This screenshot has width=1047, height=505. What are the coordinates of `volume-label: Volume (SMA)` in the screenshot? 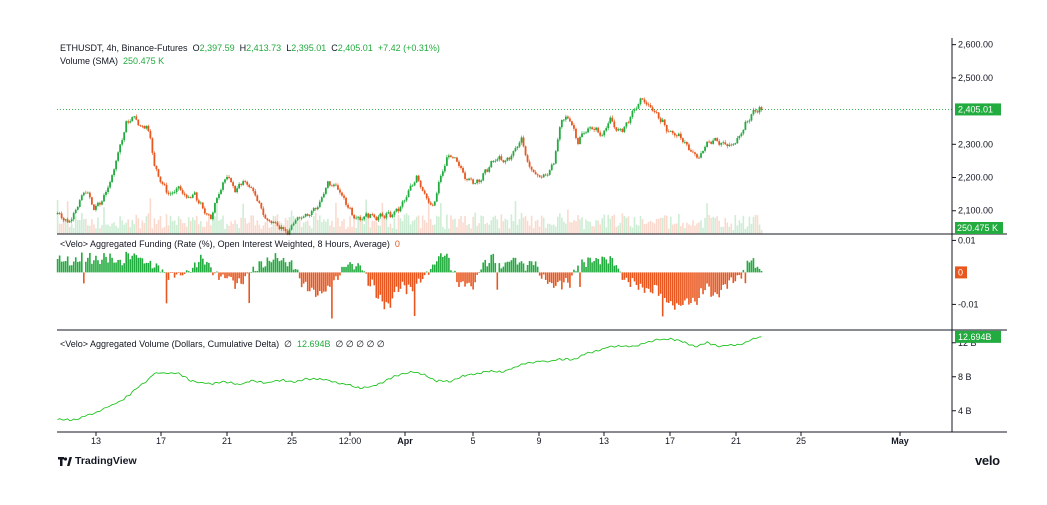 It's located at (89, 61).